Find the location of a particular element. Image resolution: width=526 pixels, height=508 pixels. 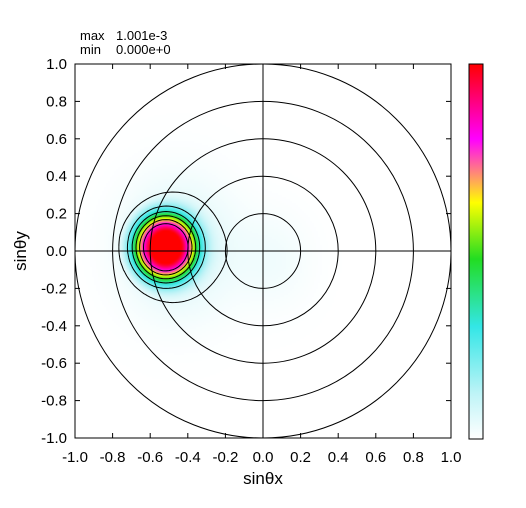

y-tick-label: 0.8 is located at coordinates (56, 101).